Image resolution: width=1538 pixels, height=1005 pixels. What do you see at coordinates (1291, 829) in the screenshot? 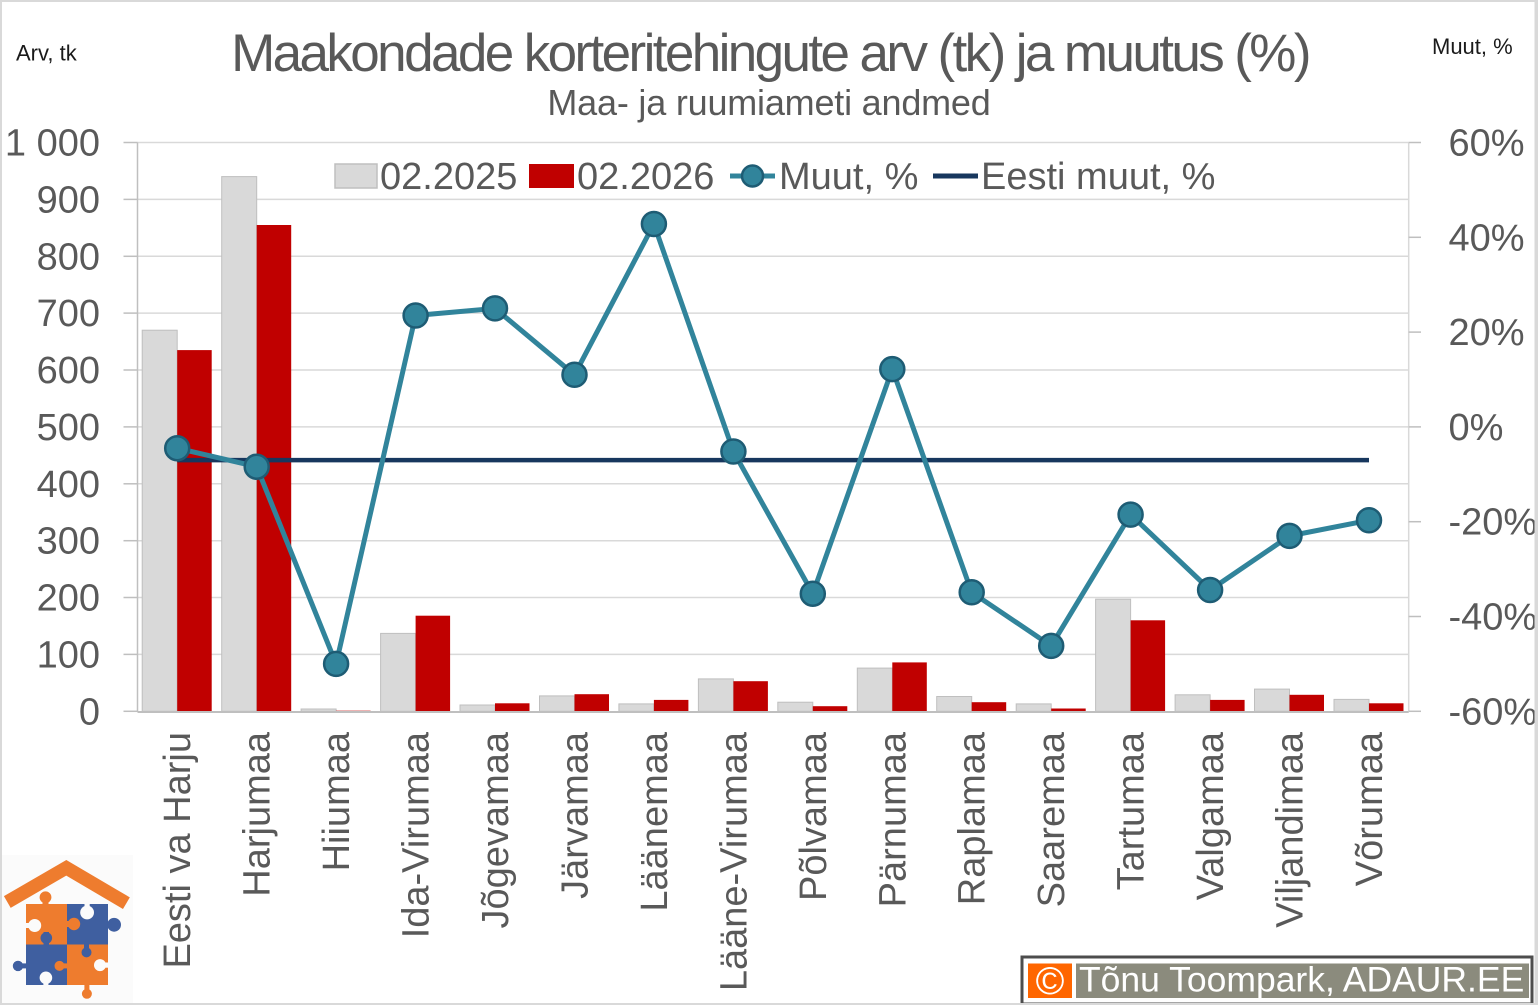
I see `svg-text: Viljandimaa` at bounding box center [1291, 829].